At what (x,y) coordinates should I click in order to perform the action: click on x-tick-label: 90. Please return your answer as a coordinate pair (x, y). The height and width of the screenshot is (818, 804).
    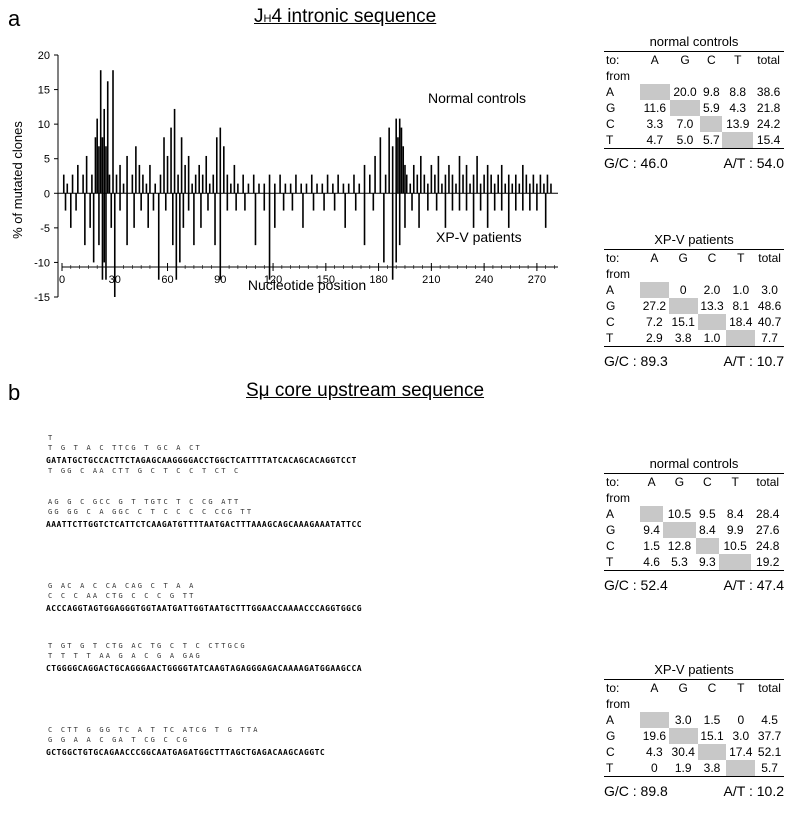
    Looking at the image, I should click on (220, 280).